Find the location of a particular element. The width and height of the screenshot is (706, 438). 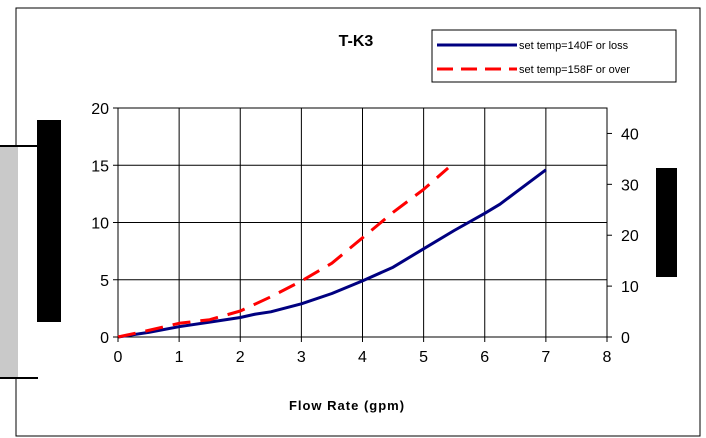

y-tick-label: 20 is located at coordinates (100, 109).